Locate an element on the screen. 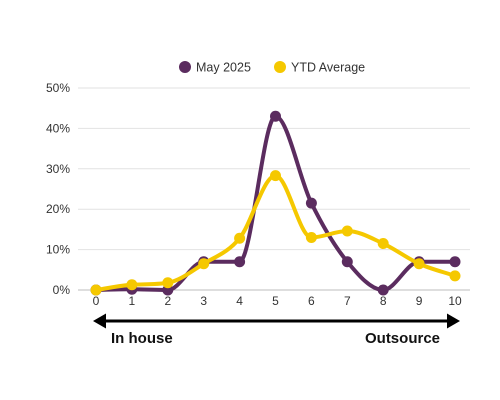  arrow-right-label: Outsource is located at coordinates (402, 338).